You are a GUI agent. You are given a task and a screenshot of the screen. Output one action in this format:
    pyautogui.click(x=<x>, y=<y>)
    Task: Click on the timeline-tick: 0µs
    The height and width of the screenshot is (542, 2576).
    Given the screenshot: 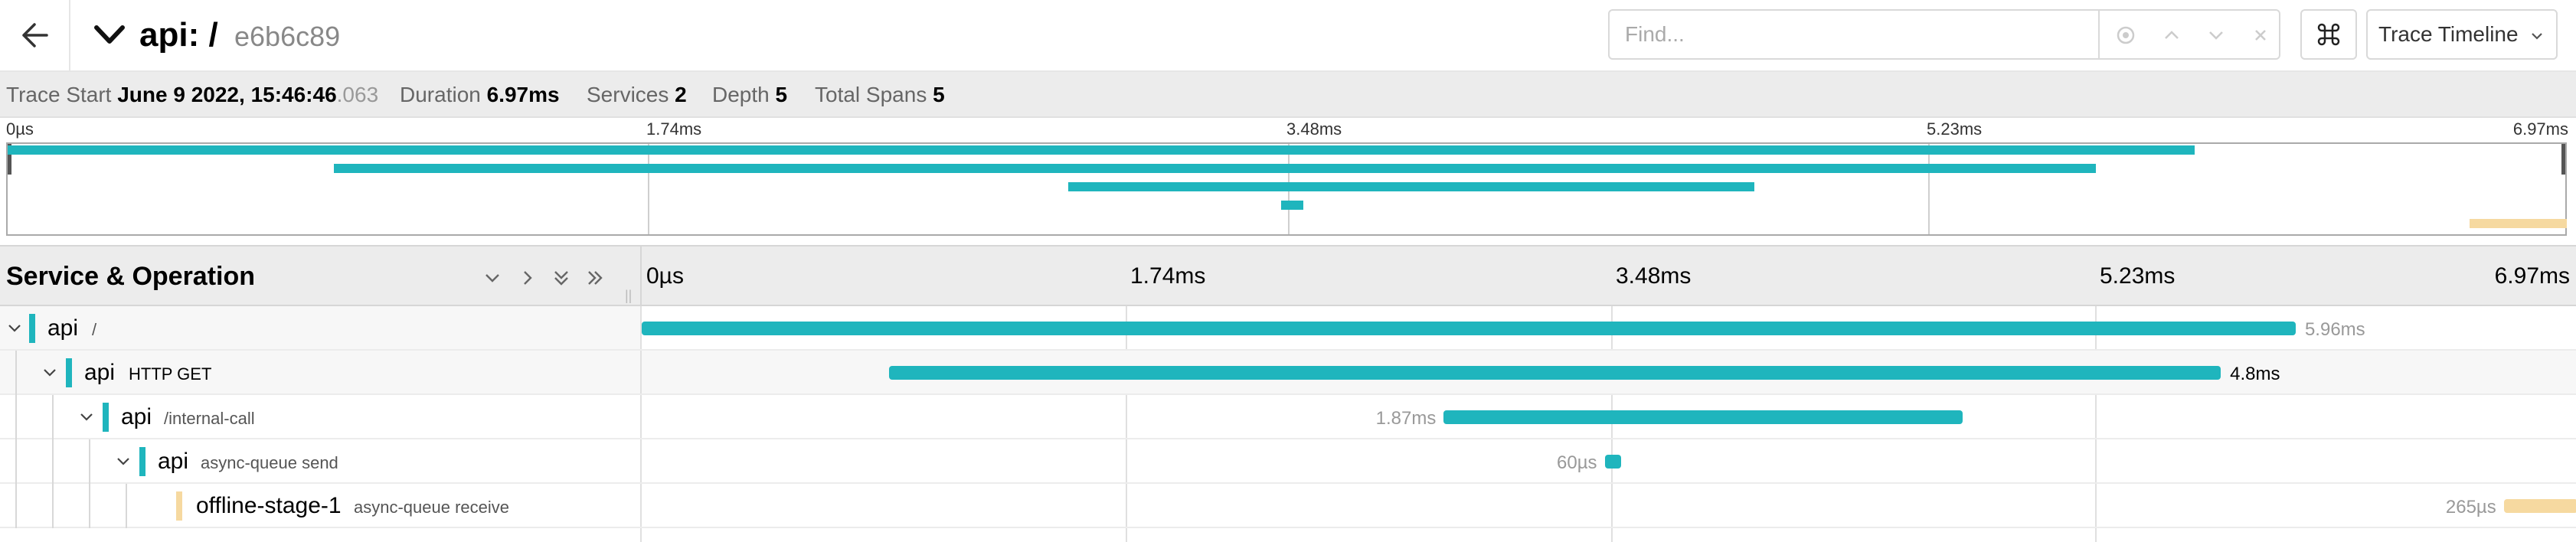 What is the action you would take?
    pyautogui.click(x=665, y=276)
    